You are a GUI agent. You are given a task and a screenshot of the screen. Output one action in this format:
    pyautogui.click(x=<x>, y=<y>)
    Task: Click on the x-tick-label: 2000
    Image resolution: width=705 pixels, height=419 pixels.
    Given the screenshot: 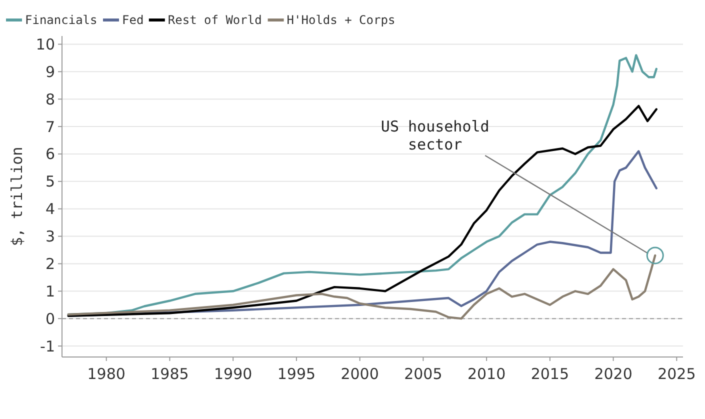 What is the action you would take?
    pyautogui.click(x=359, y=374)
    